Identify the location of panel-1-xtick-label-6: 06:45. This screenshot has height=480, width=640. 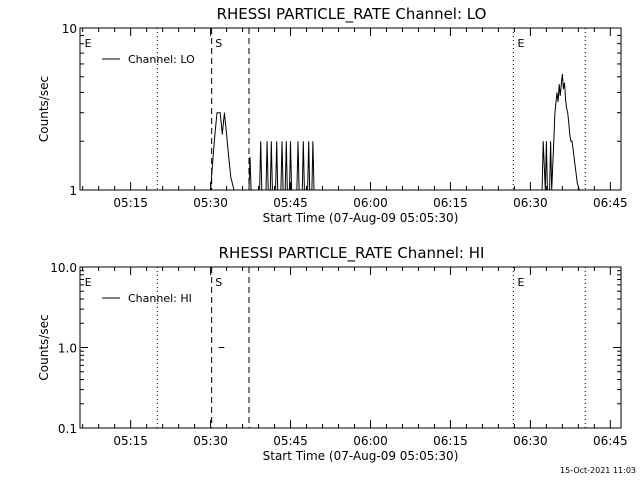
(610, 203).